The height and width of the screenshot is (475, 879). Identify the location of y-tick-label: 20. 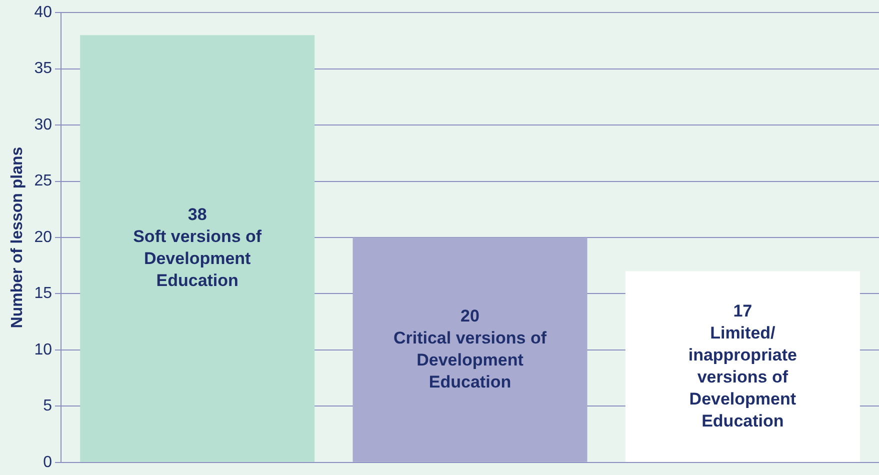
(43, 237).